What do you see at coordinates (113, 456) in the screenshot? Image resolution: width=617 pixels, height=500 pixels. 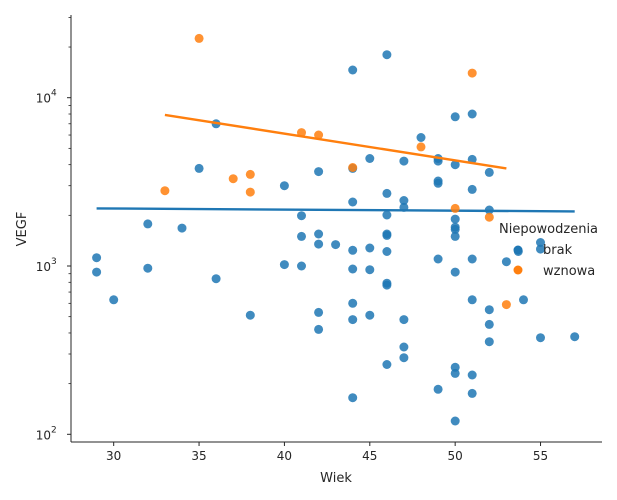 I see `x-tick-label-30: 30` at bounding box center [113, 456].